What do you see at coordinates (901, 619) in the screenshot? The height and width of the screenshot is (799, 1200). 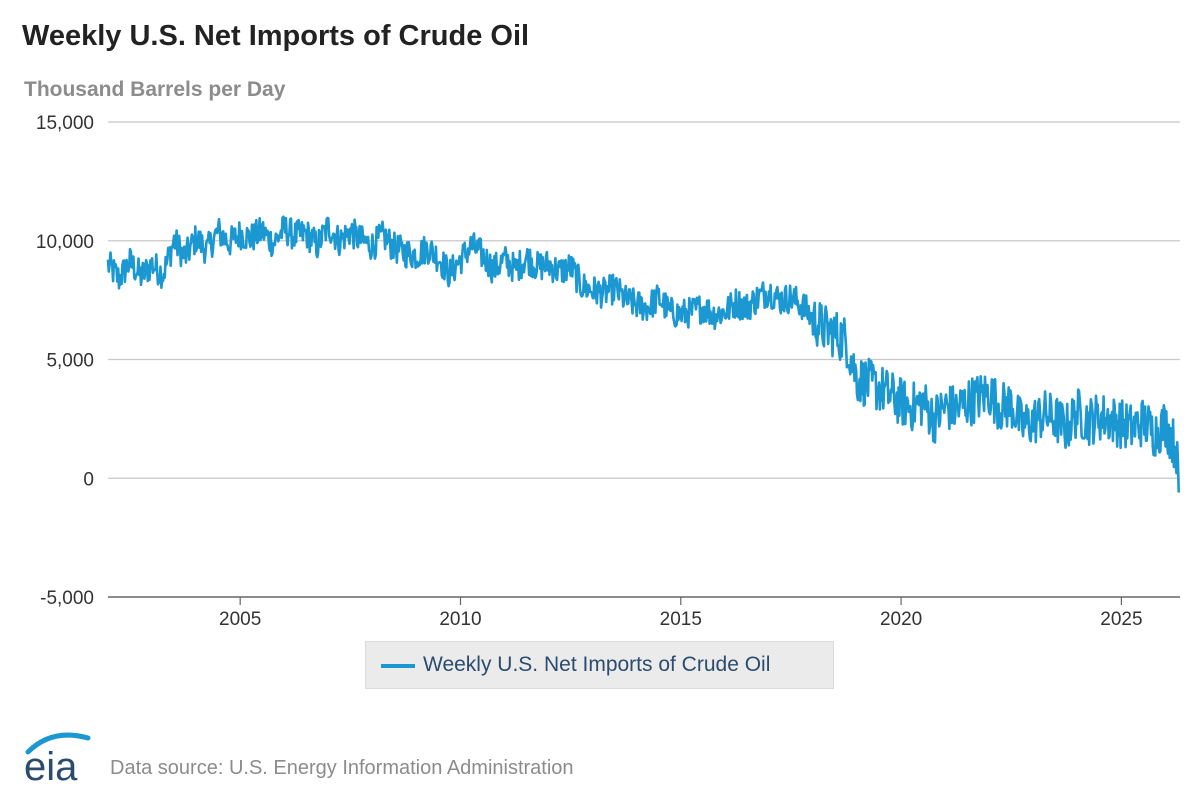 I see `x-tick-label: 2020` at bounding box center [901, 619].